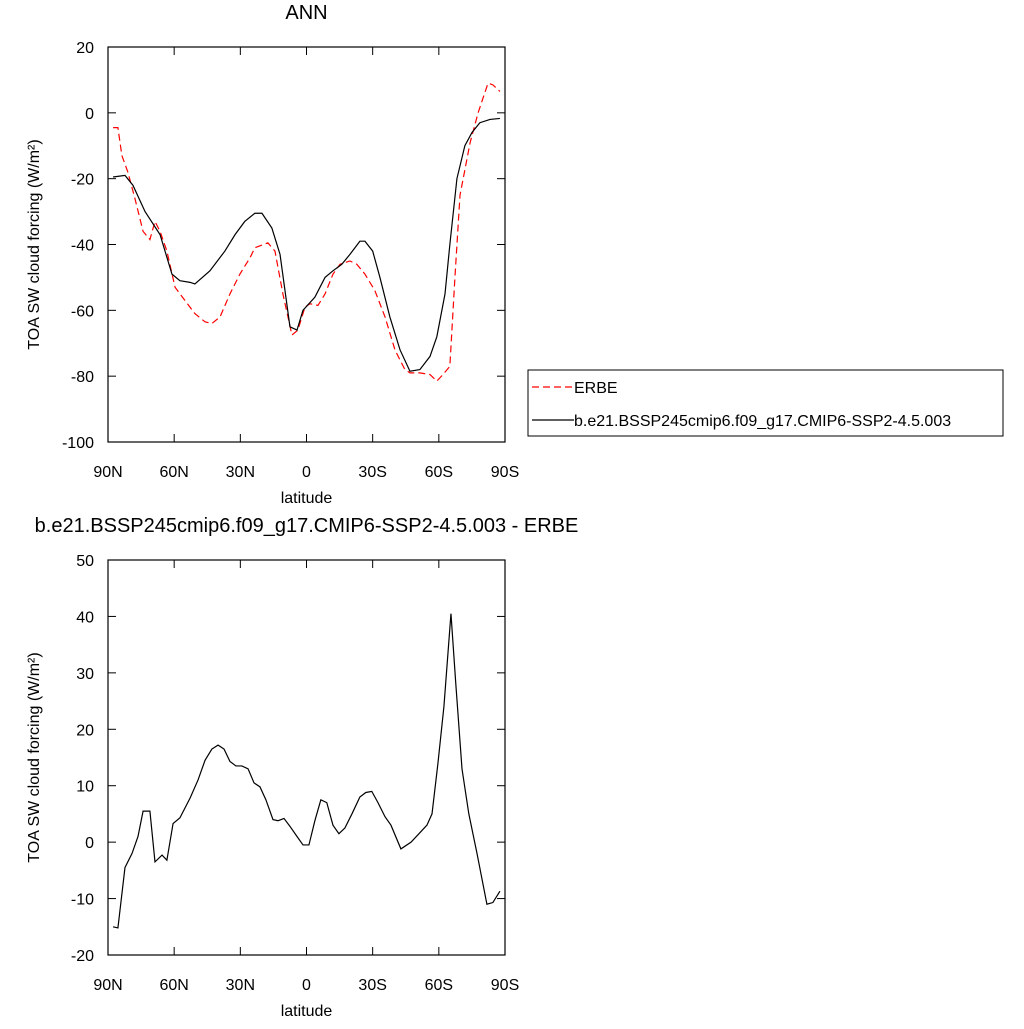  What do you see at coordinates (82, 377) in the screenshot?
I see `y-tick-label: -80` at bounding box center [82, 377].